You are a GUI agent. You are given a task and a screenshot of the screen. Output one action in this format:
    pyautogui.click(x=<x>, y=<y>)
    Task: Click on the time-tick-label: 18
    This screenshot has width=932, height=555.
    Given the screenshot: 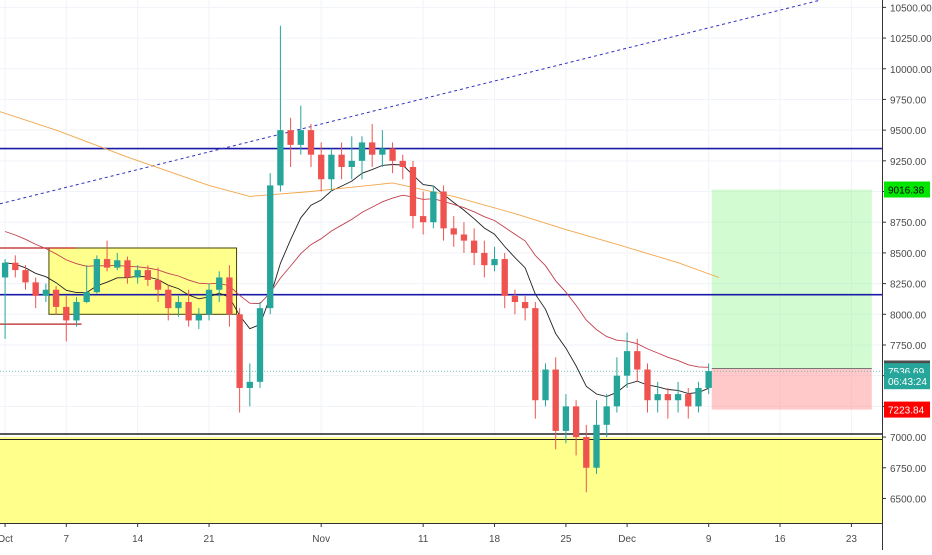 What is the action you would take?
    pyautogui.click(x=495, y=539)
    